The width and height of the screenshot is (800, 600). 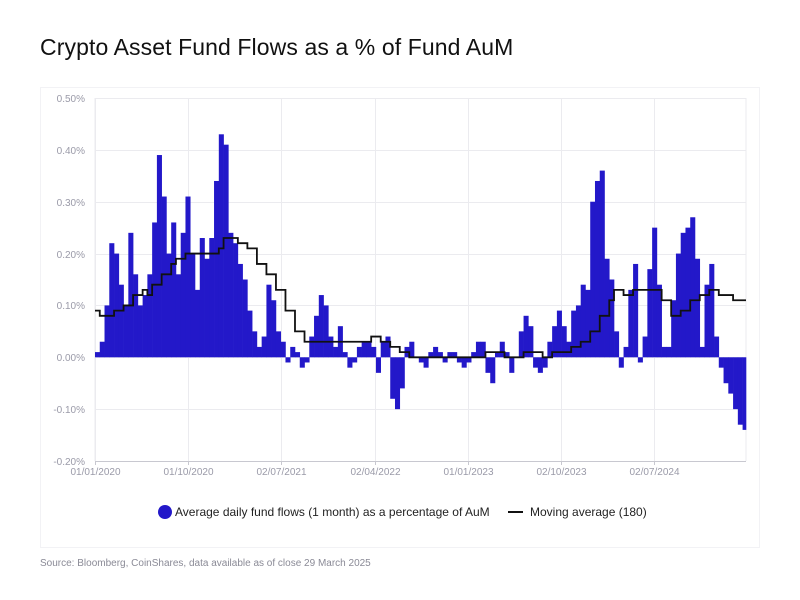 What do you see at coordinates (69, 462) in the screenshot?
I see `y-tick-label: -0.20%` at bounding box center [69, 462].